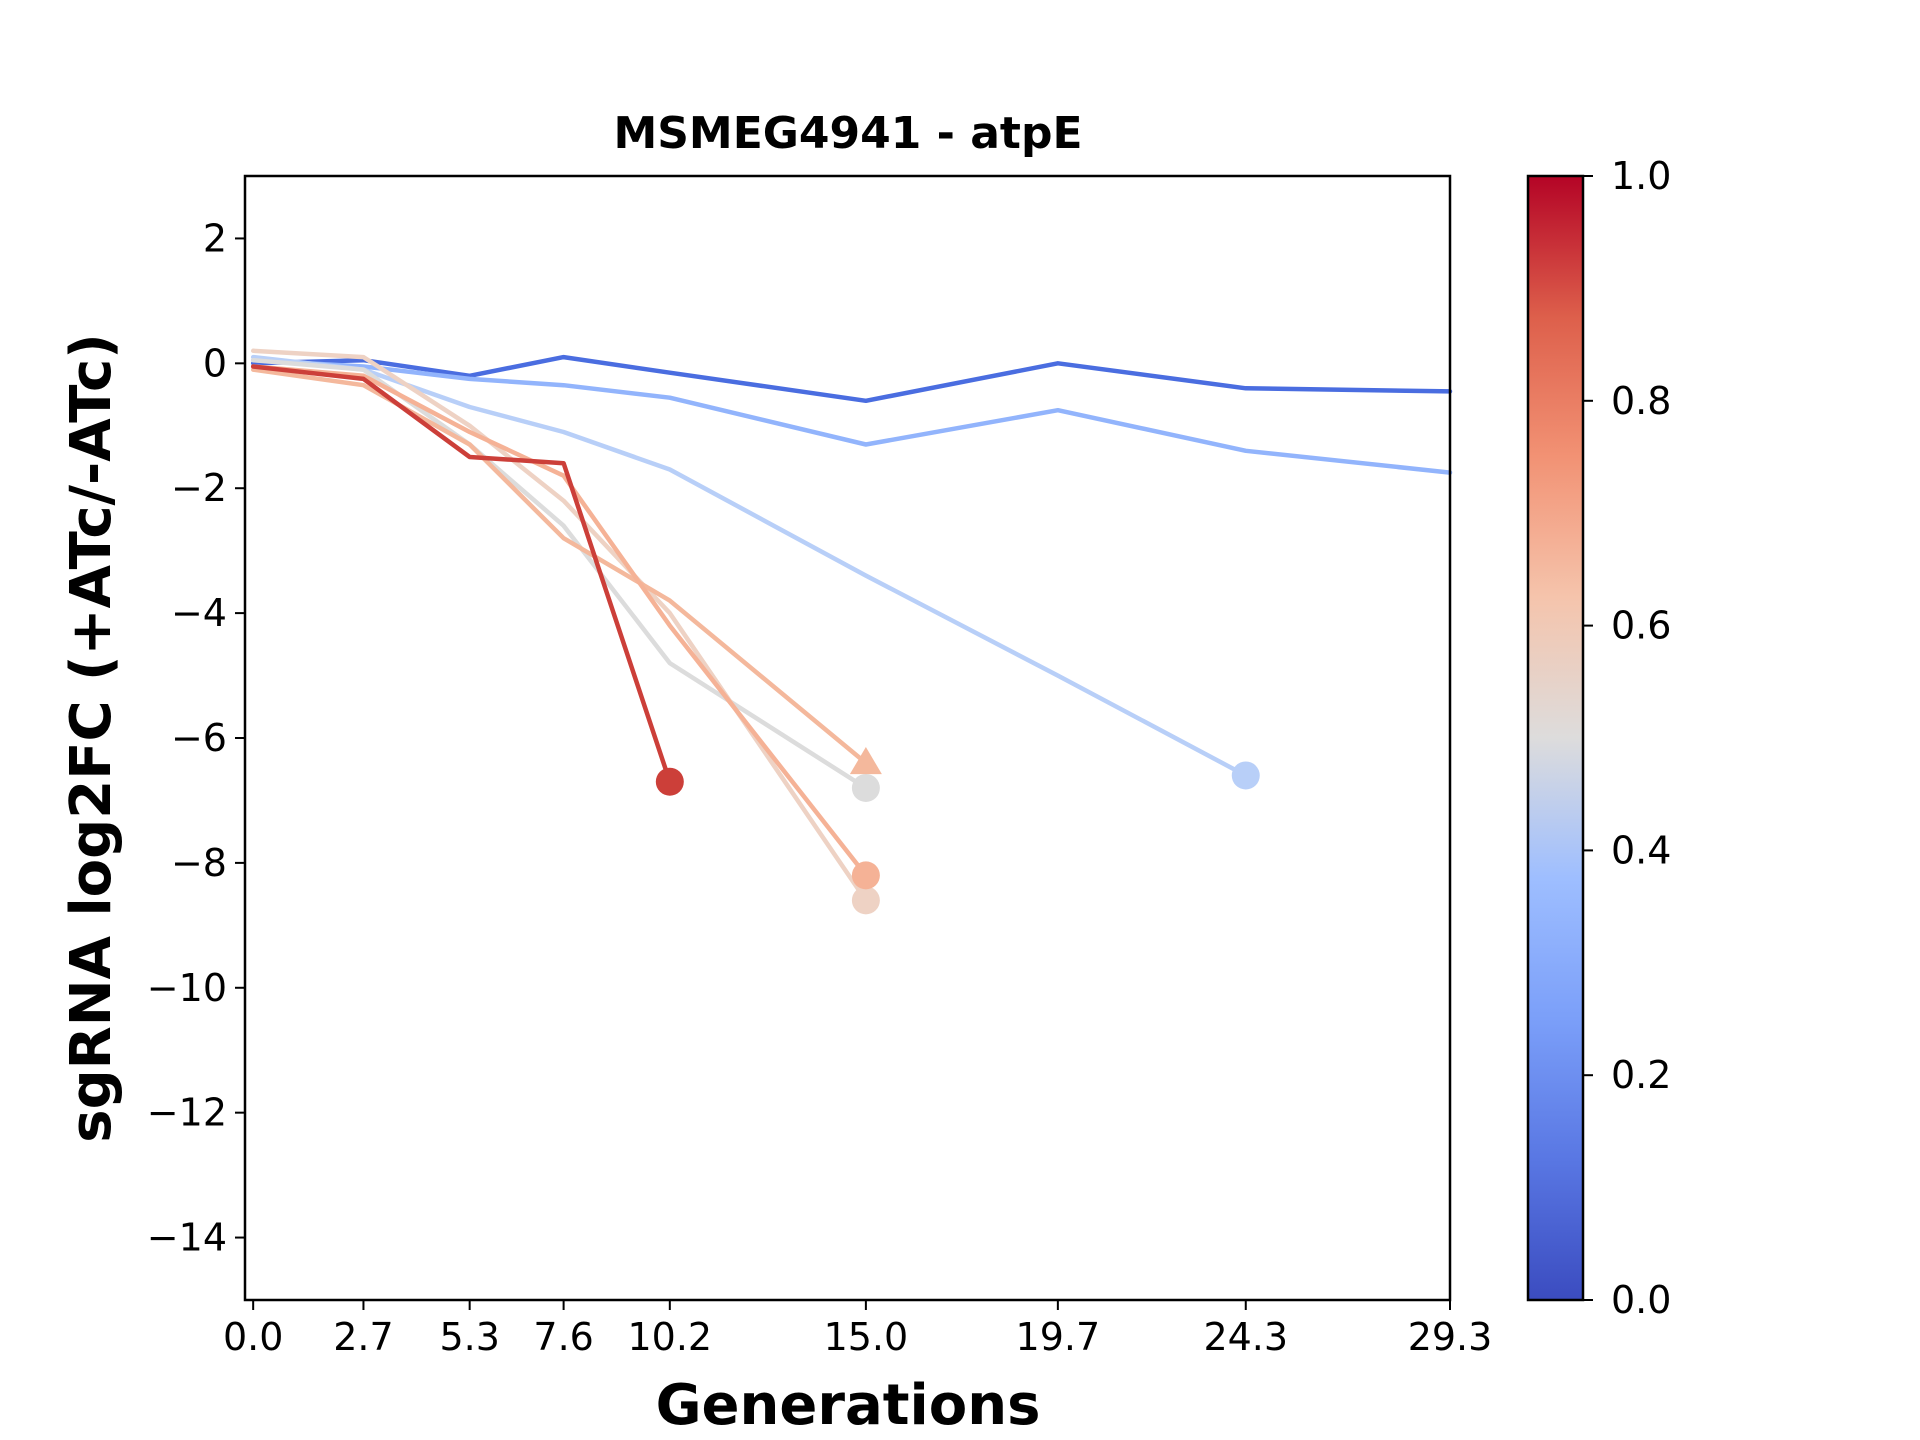  I want to click on colorbar-tick-label: 0.4, so click(1641, 850).